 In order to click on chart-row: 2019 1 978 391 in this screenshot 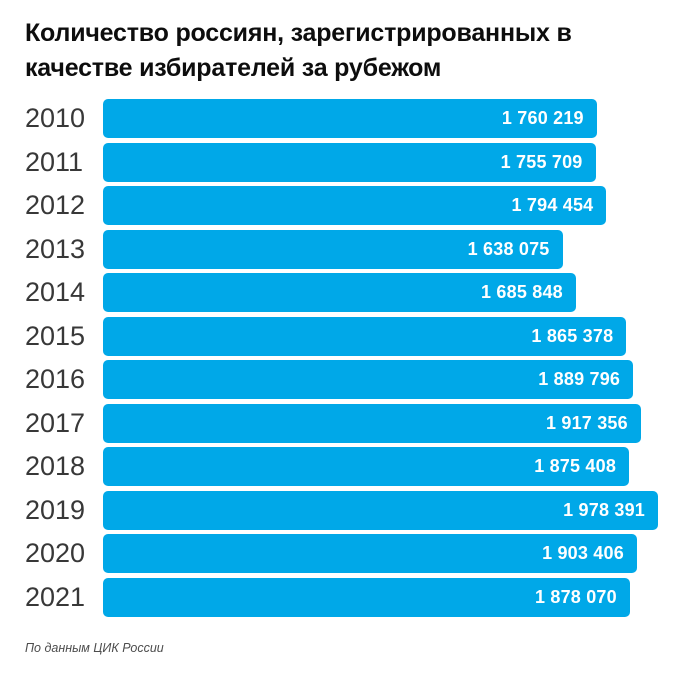, I will do `click(361, 510)`.